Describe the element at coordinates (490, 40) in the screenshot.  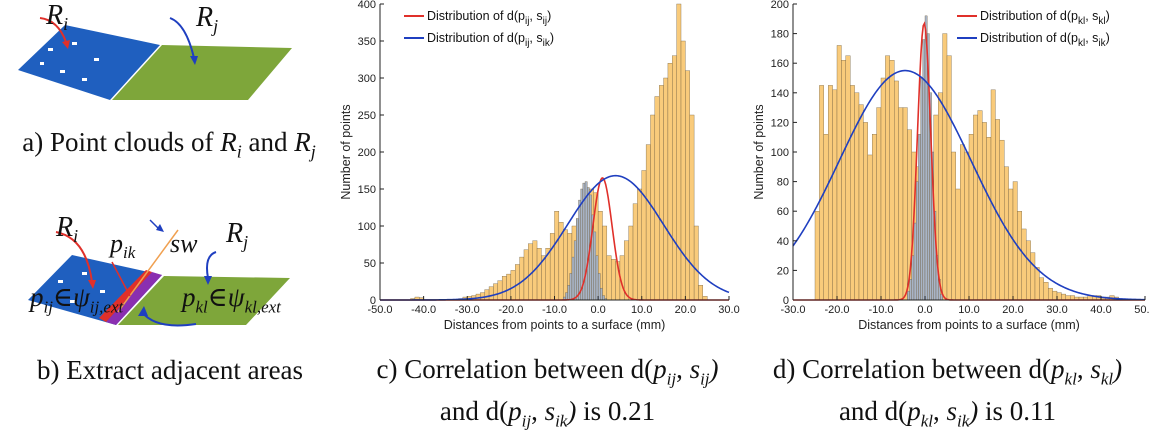
I see `legend-label: Distribution of d(pij, sik)` at that location.